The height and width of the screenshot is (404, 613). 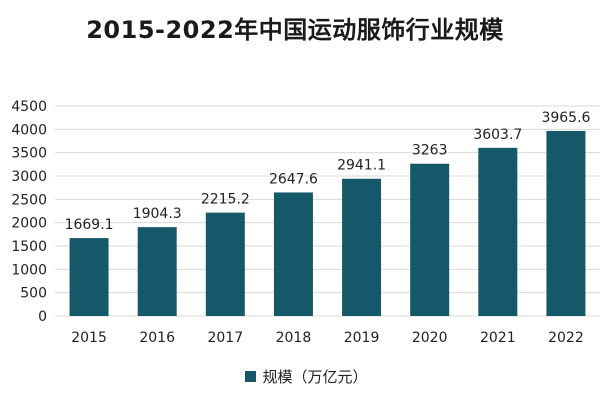 What do you see at coordinates (42, 317) in the screenshot?
I see `y-tick-label: 0` at bounding box center [42, 317].